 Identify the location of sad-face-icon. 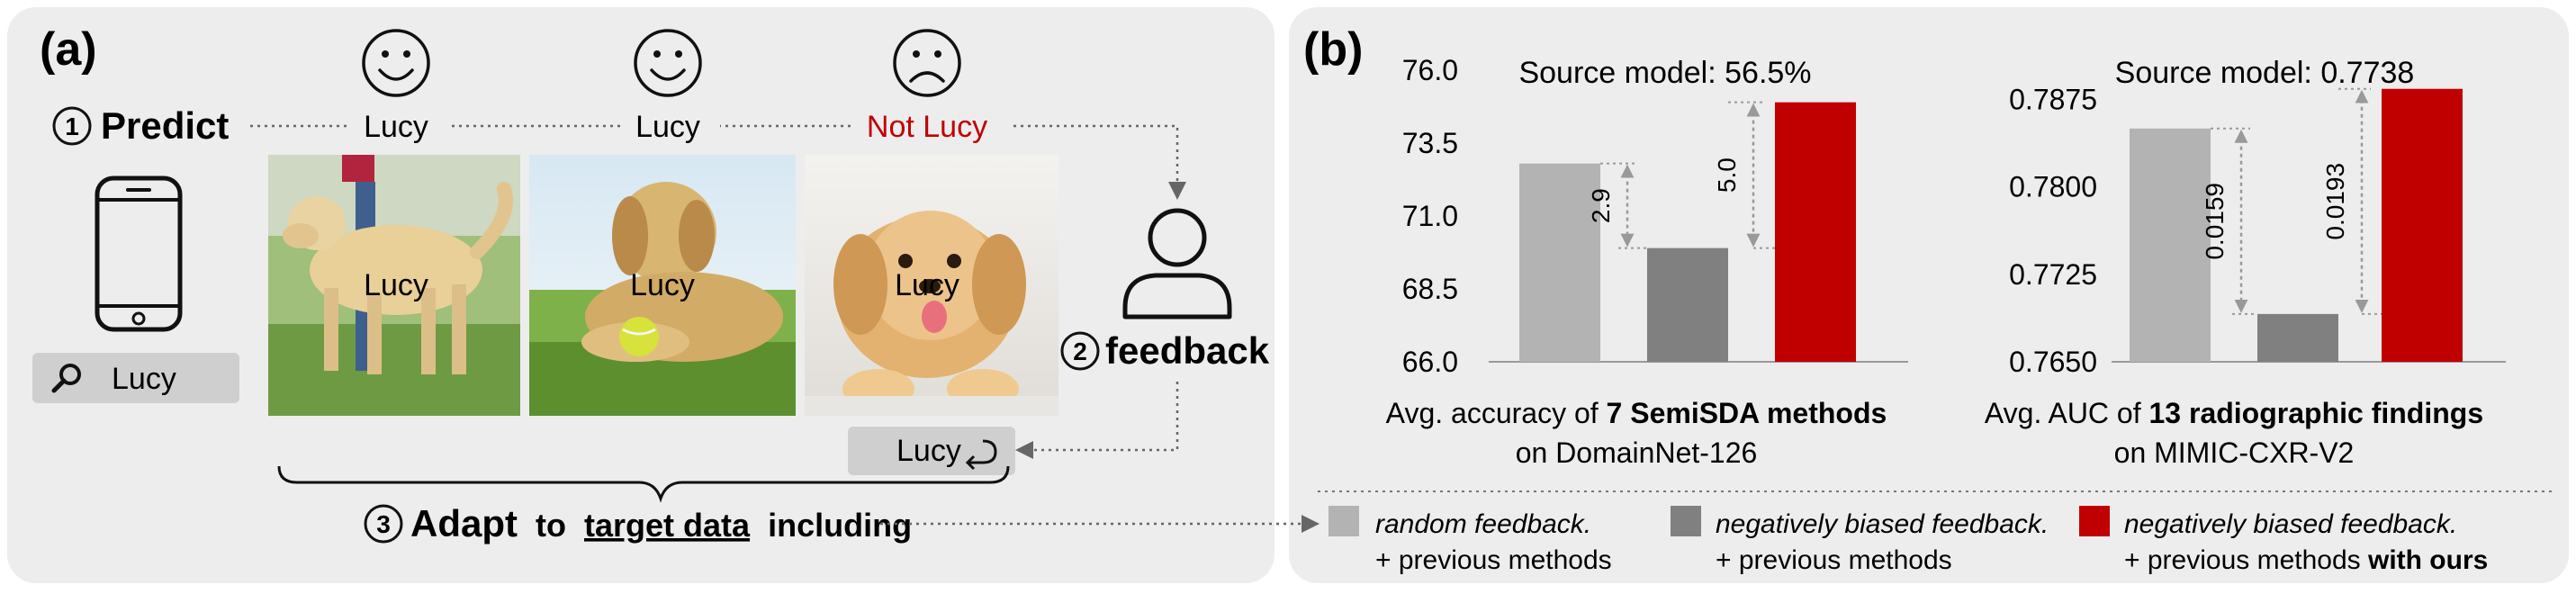
(927, 63).